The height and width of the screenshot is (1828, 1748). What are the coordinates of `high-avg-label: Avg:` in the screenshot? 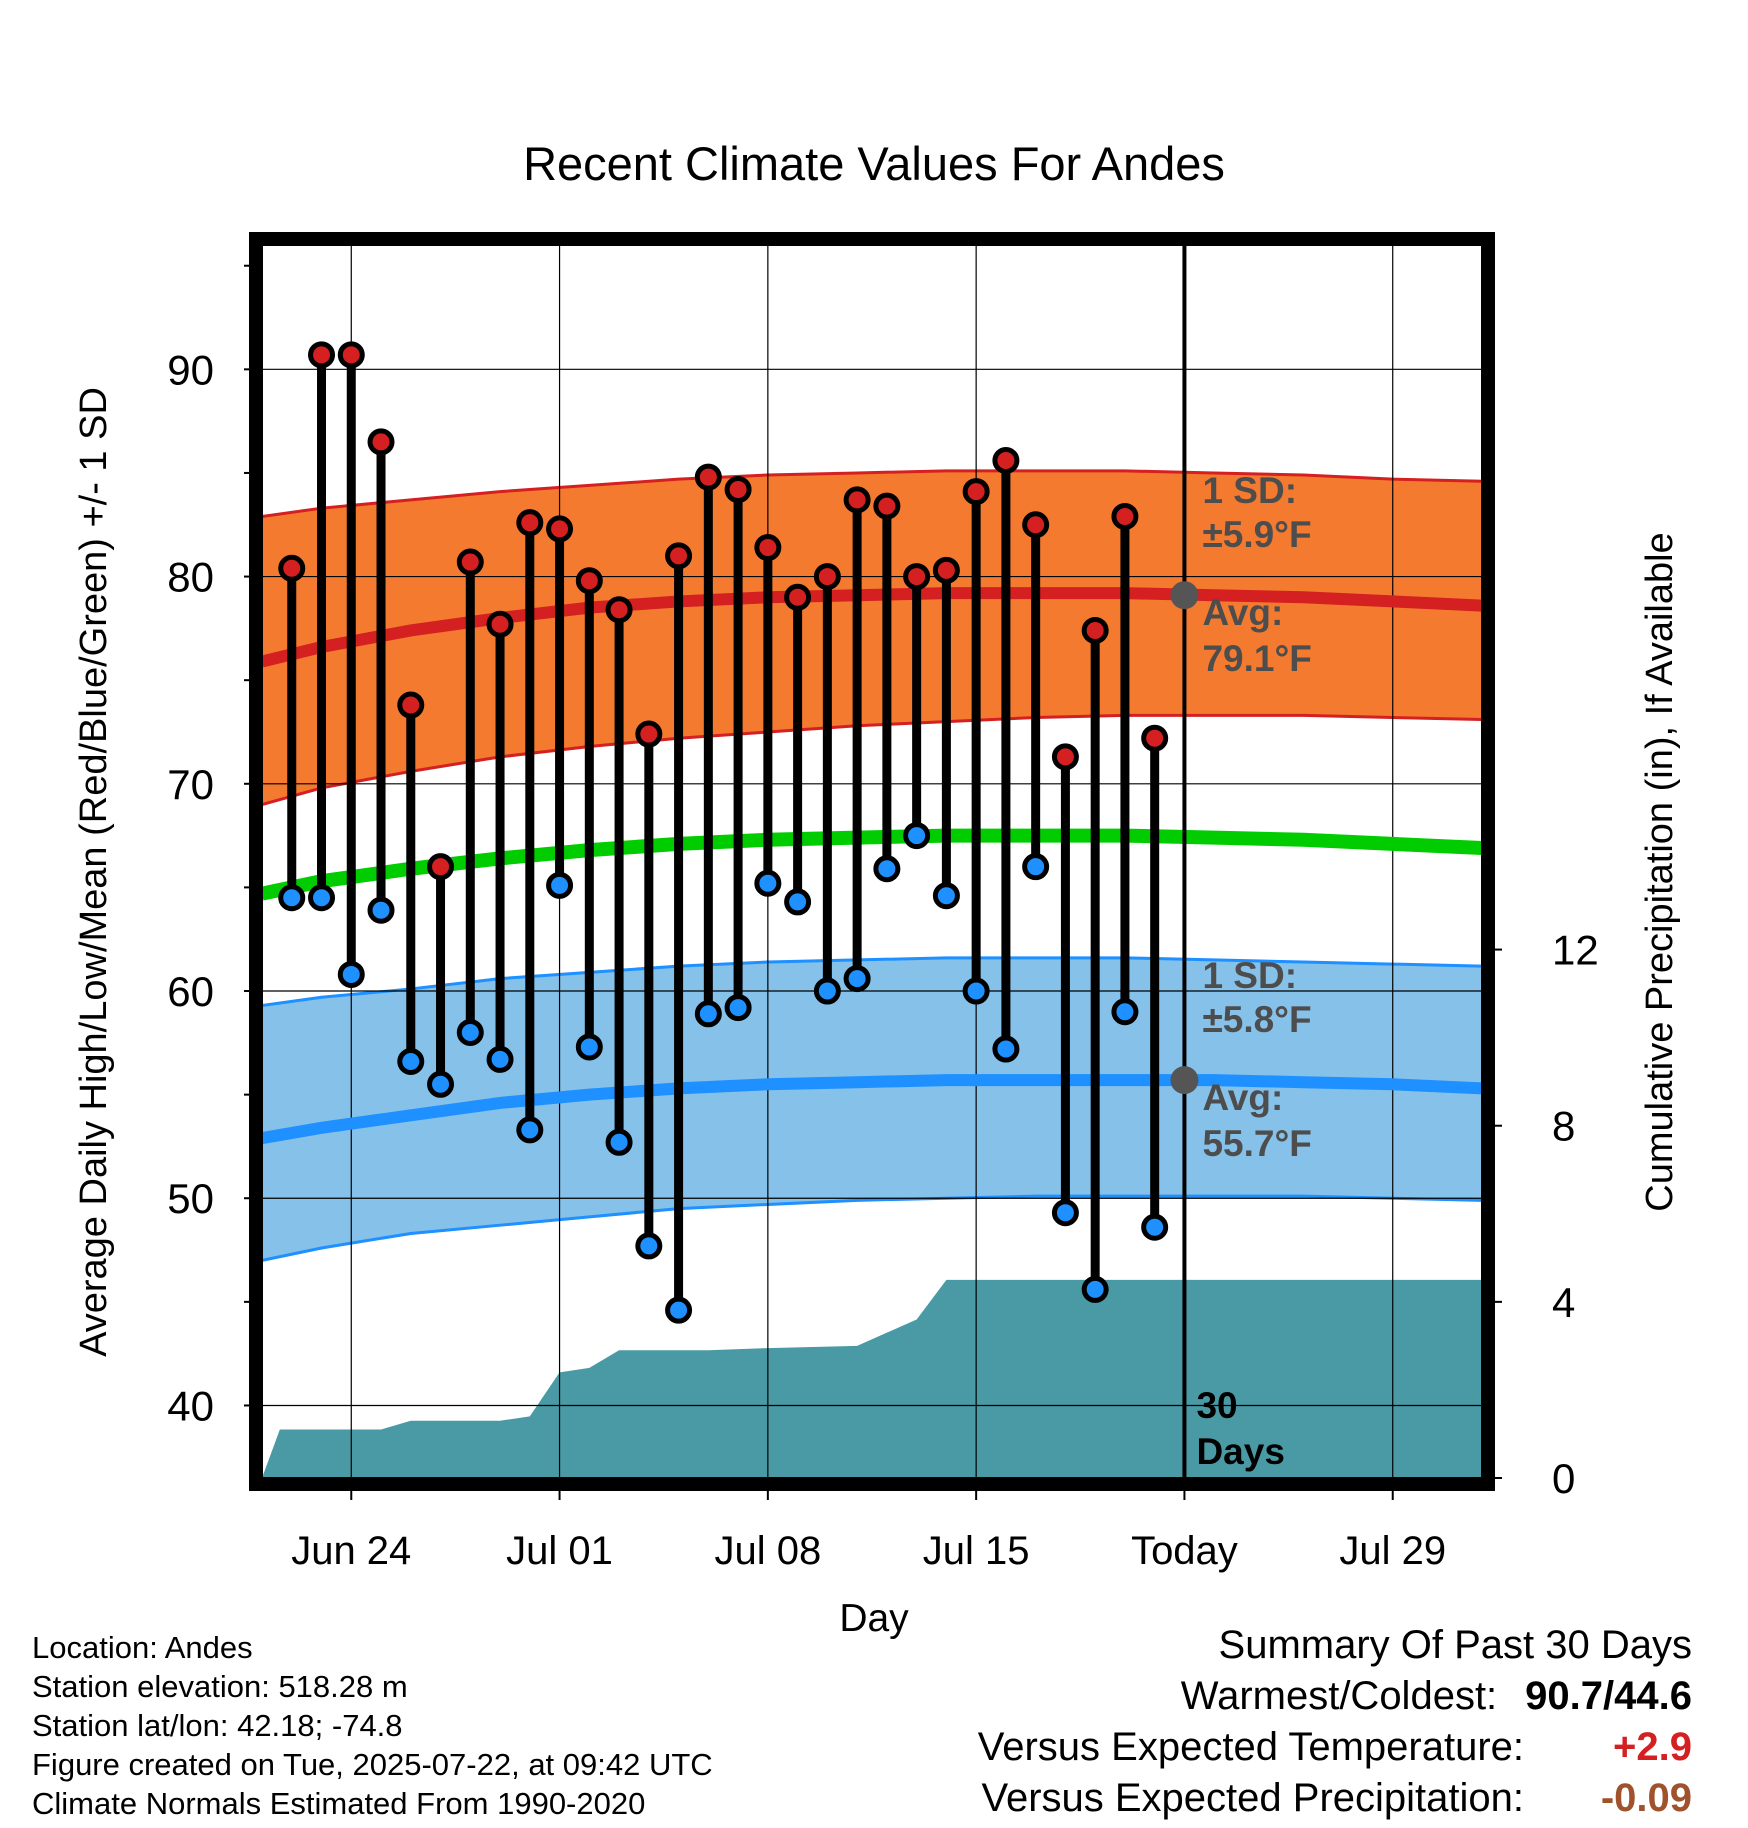 It's located at (1242, 612).